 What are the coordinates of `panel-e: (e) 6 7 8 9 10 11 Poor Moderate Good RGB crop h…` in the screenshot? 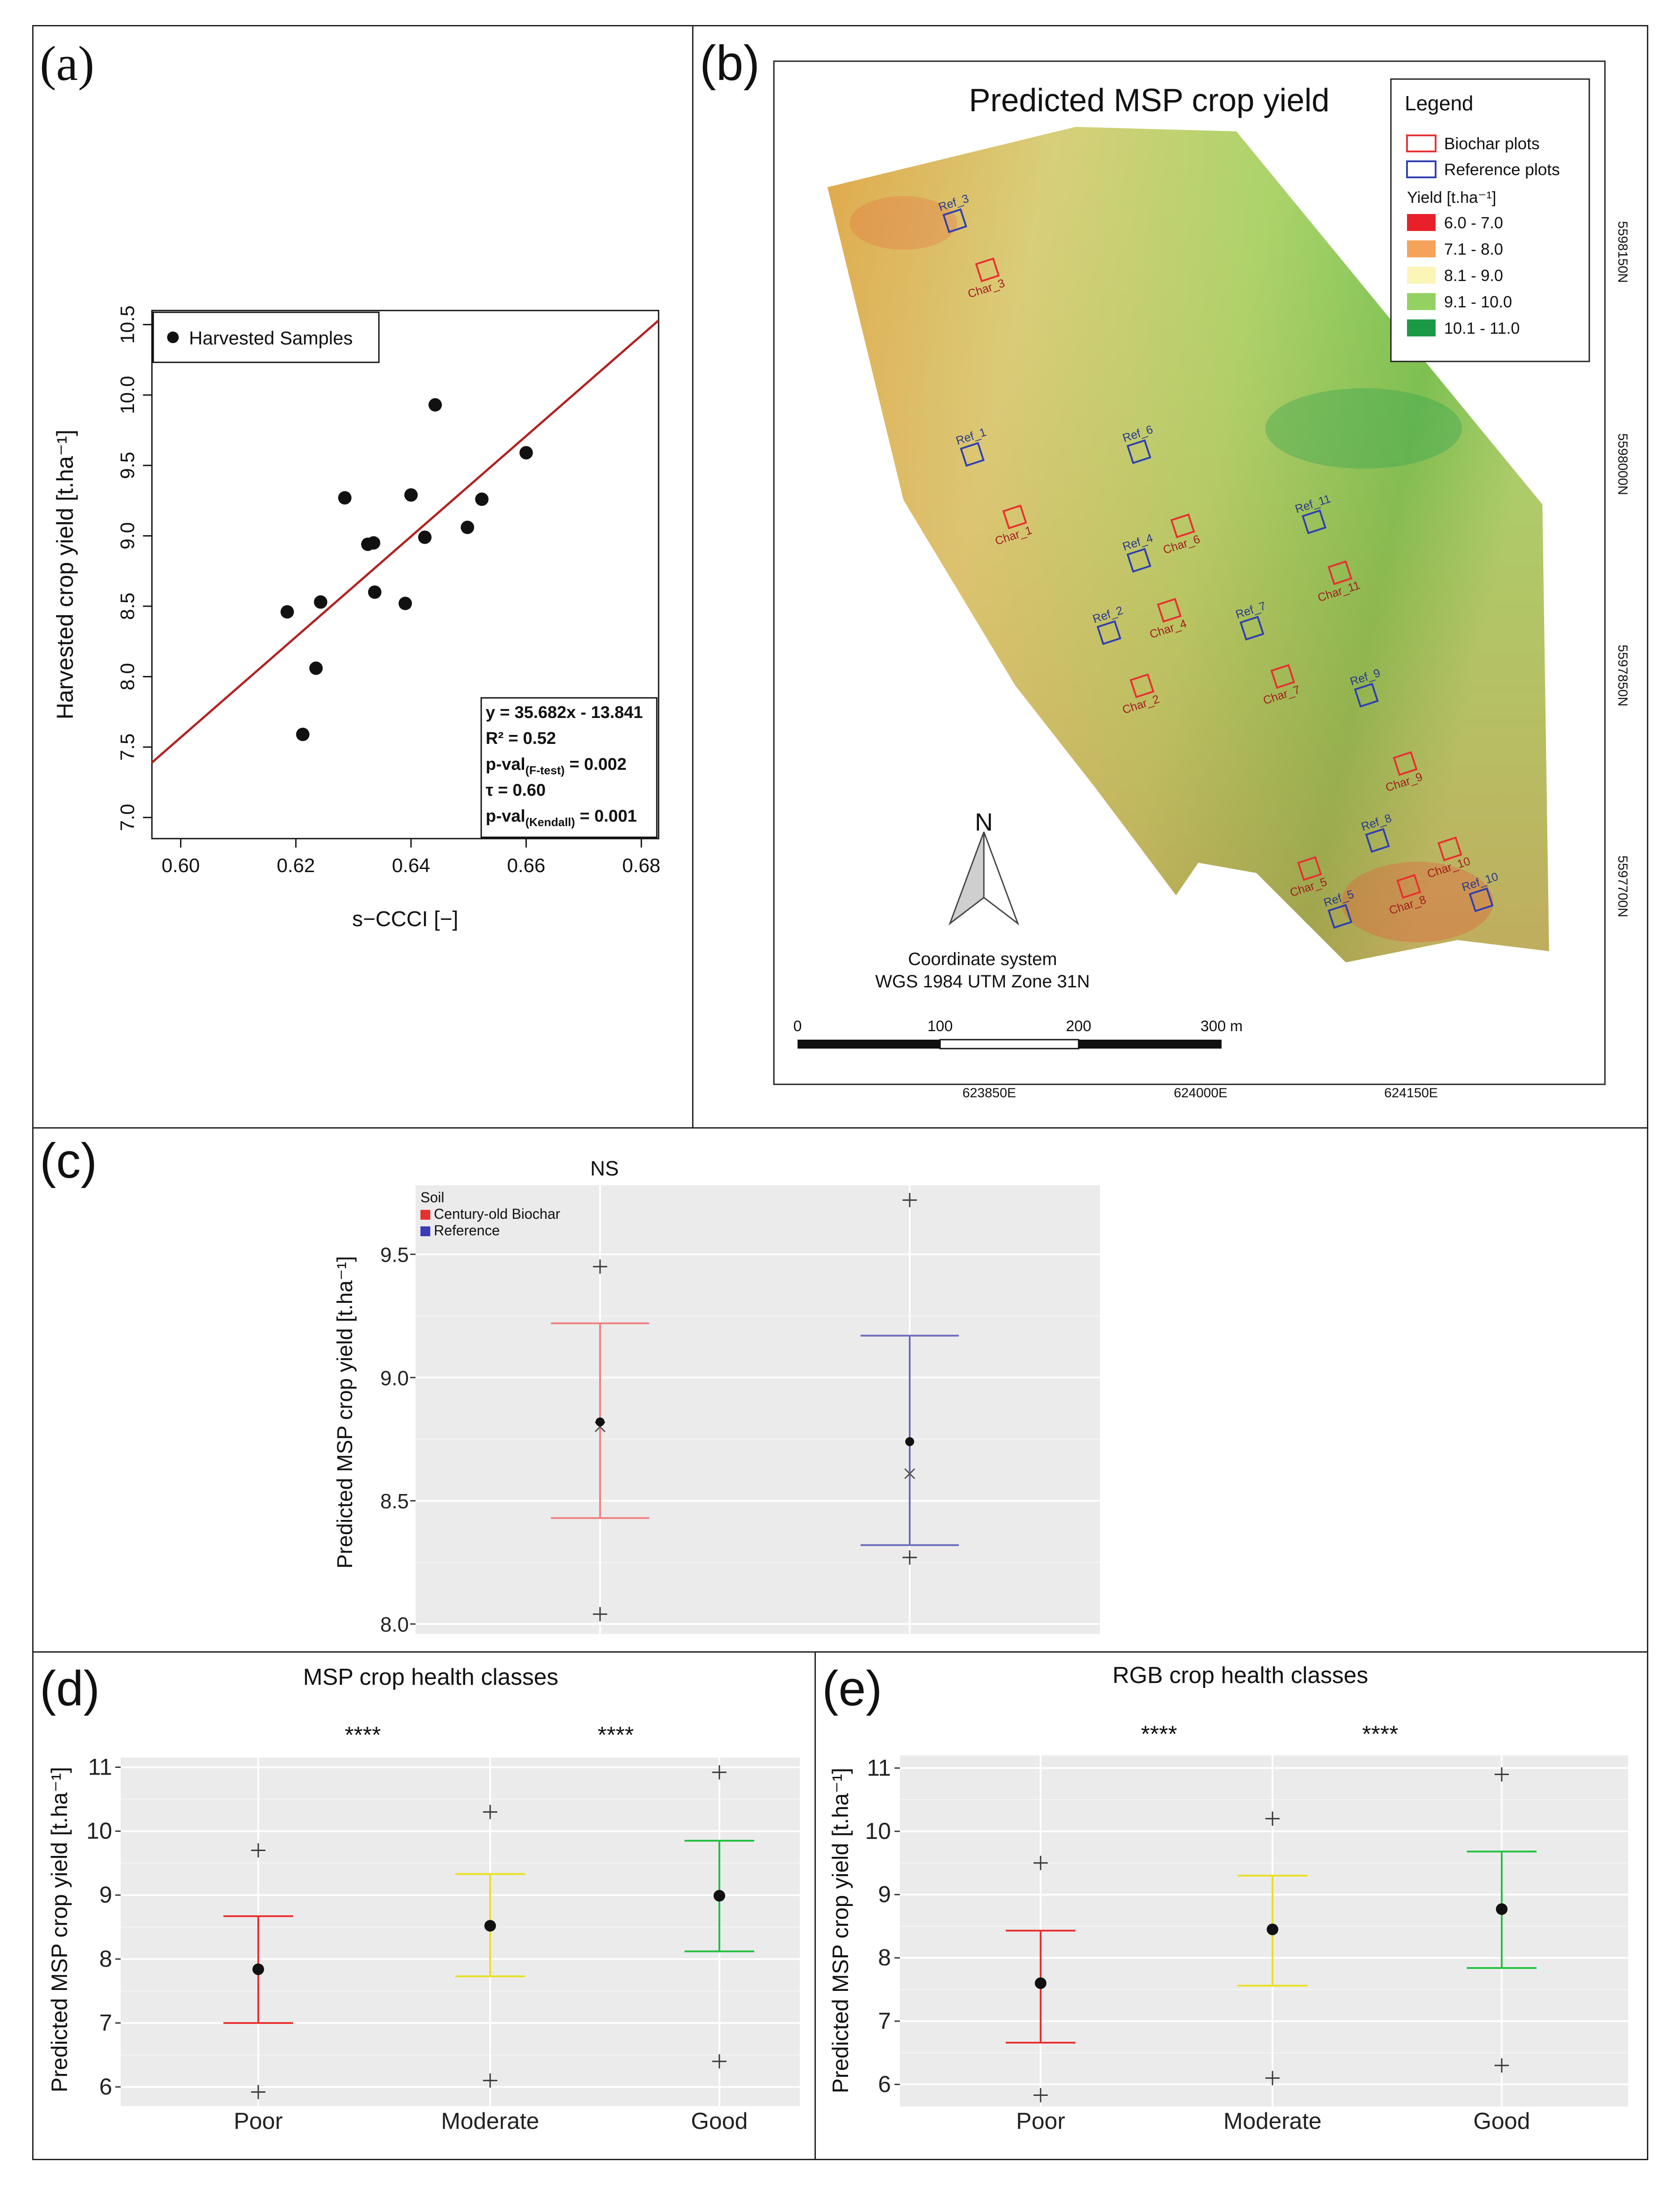 It's located at (1231, 1905).